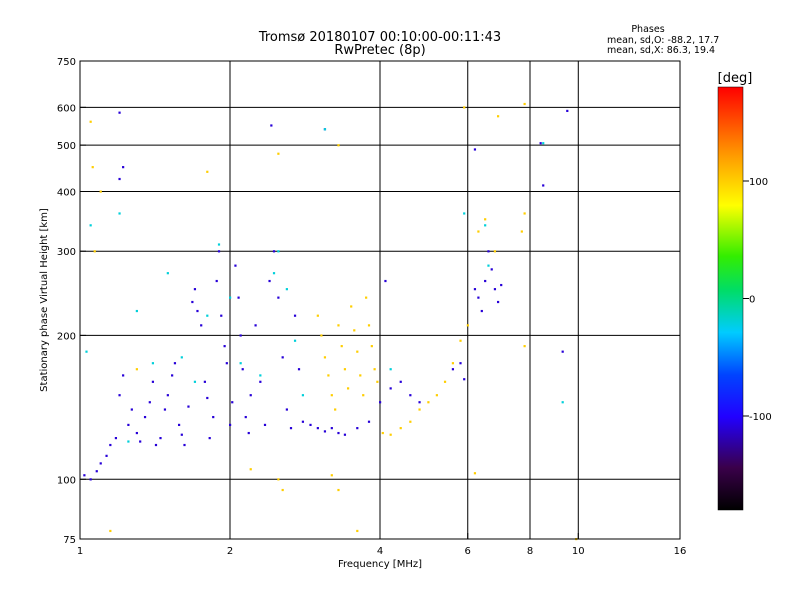 The width and height of the screenshot is (800, 600). Describe the element at coordinates (380, 564) in the screenshot. I see `x-axis-label: Frequency [MHz]` at that location.